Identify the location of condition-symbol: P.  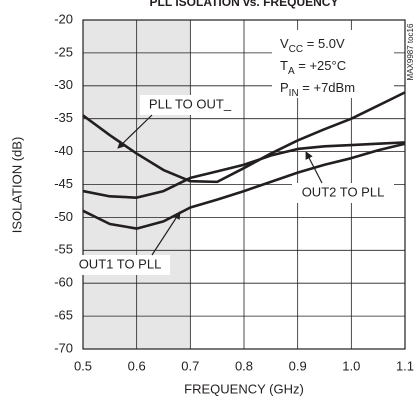
(284, 87).